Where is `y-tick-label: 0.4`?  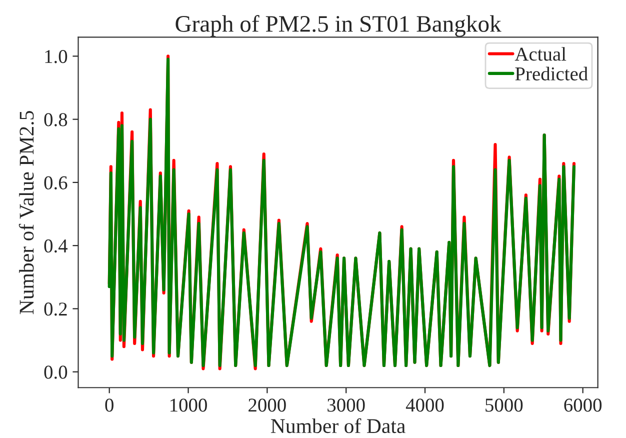 y-tick-label: 0.4 is located at coordinates (56, 246).